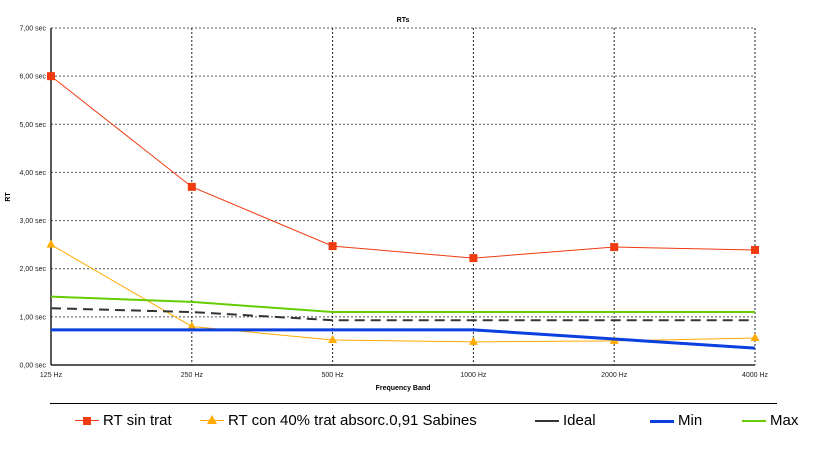 The height and width of the screenshot is (449, 814). What do you see at coordinates (403, 20) in the screenshot?
I see `chart-title: RTs` at bounding box center [403, 20].